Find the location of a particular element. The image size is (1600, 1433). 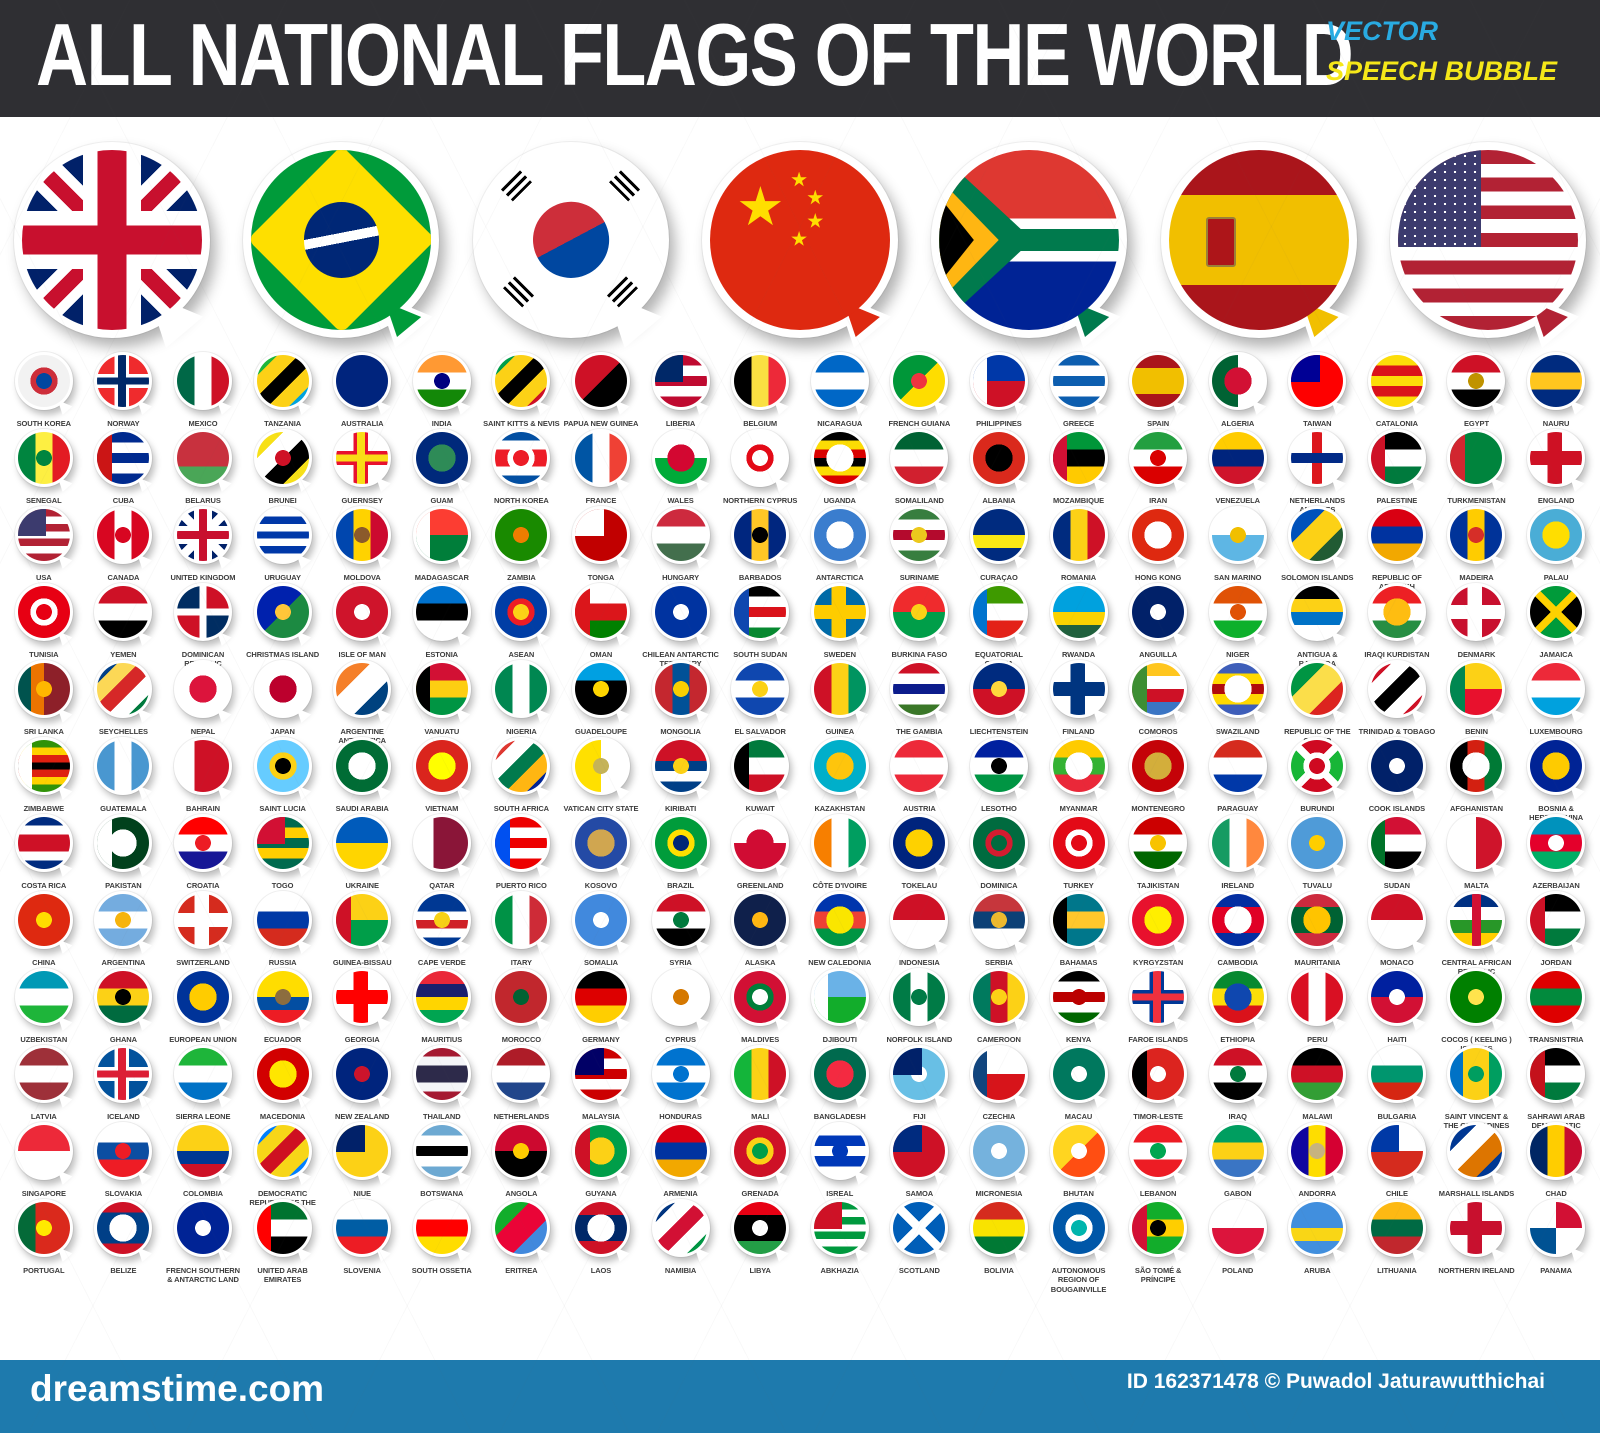

country-label: MICRONESIA is located at coordinates (999, 1193).